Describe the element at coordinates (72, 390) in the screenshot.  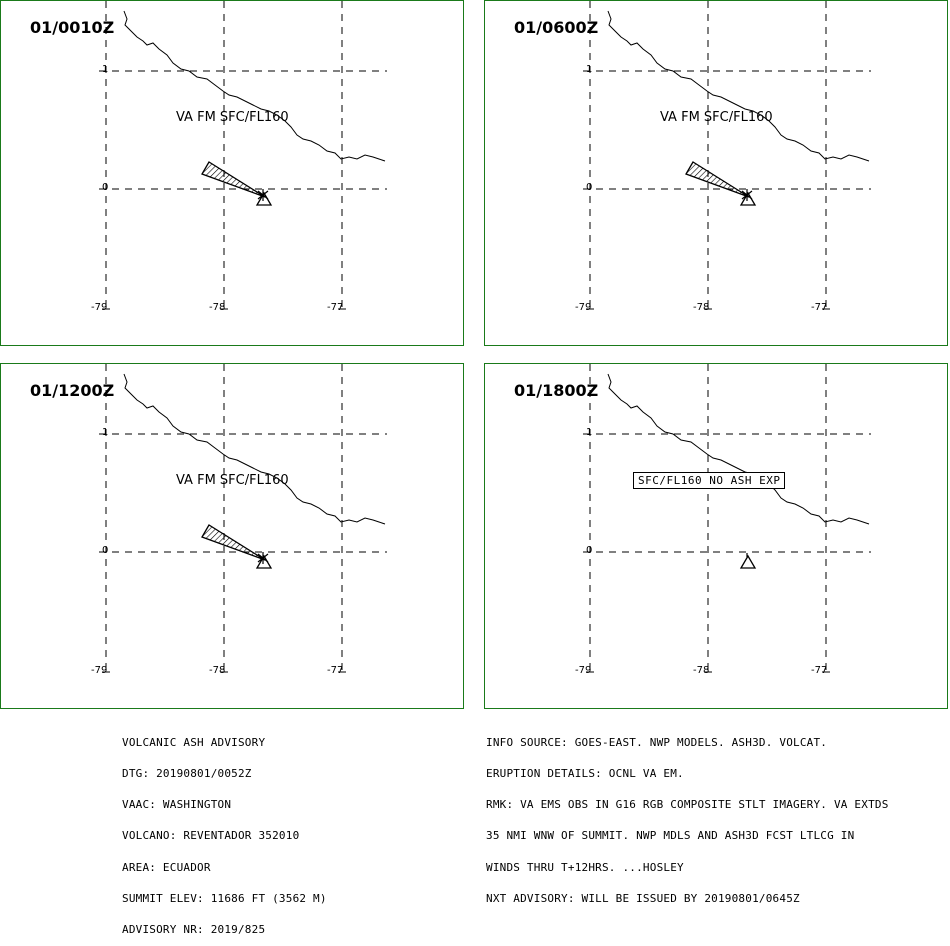
I see `panel-time: 01/1200Z` at that location.